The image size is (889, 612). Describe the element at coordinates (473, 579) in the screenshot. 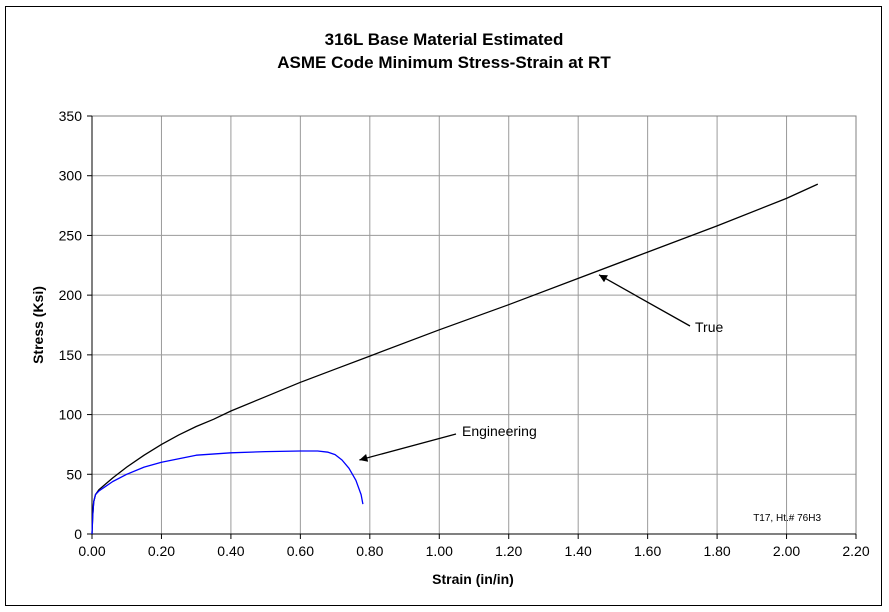

I see `x-axis-label: Strain (in/in)` at that location.